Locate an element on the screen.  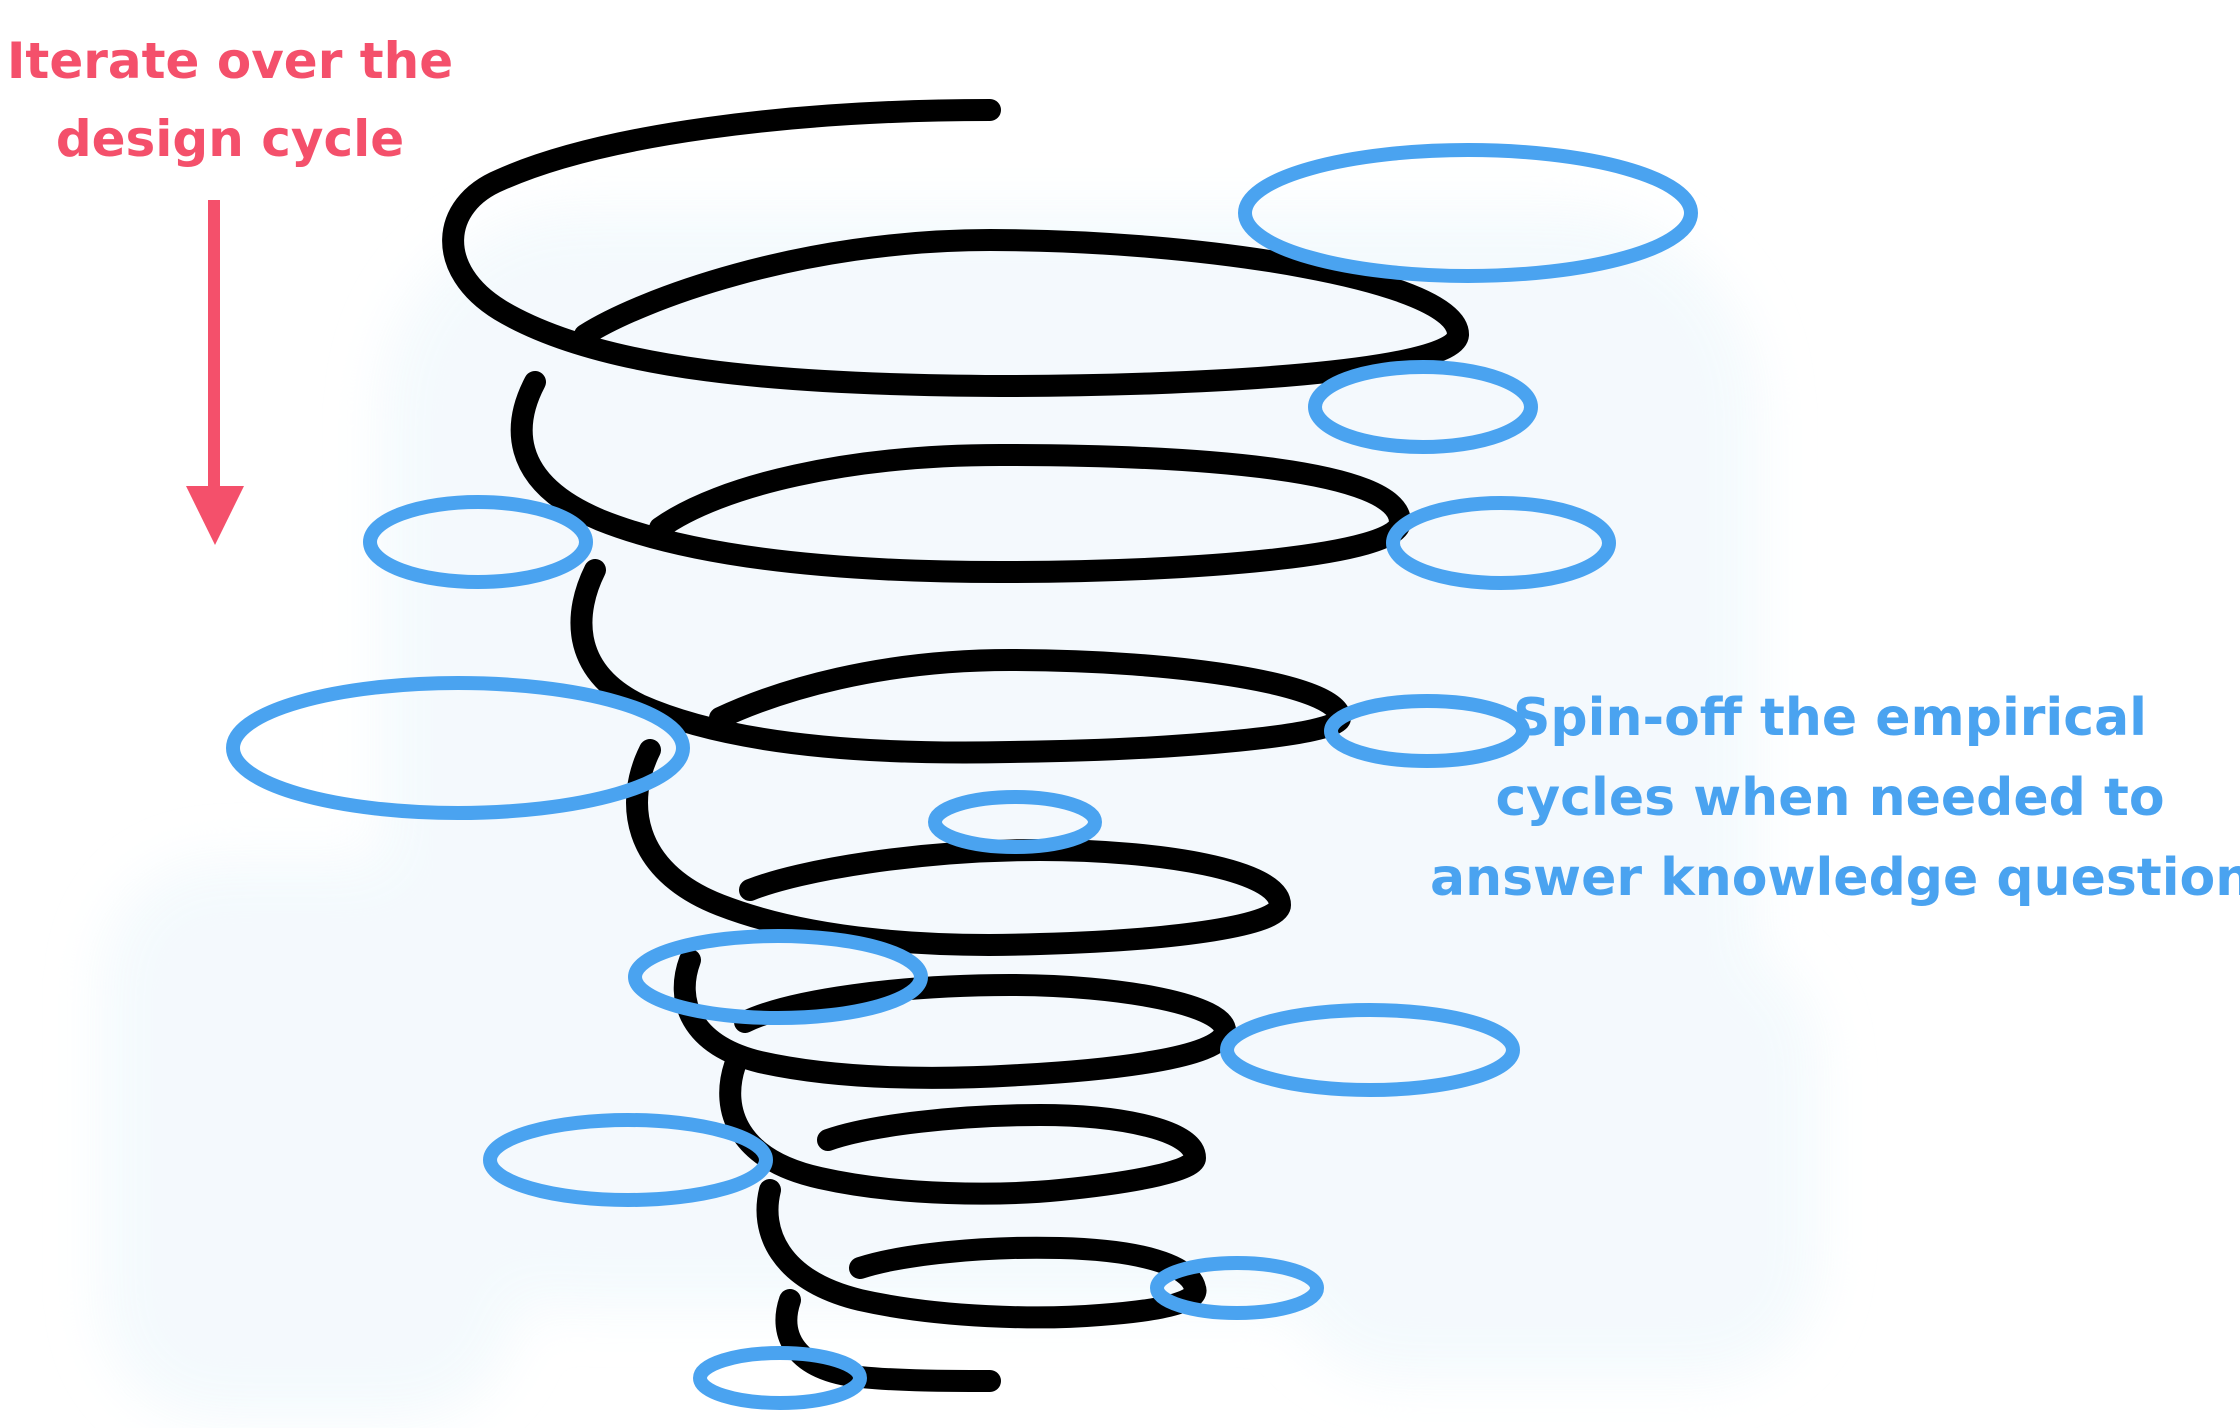
down-arrow-icon is located at coordinates (215, 372).